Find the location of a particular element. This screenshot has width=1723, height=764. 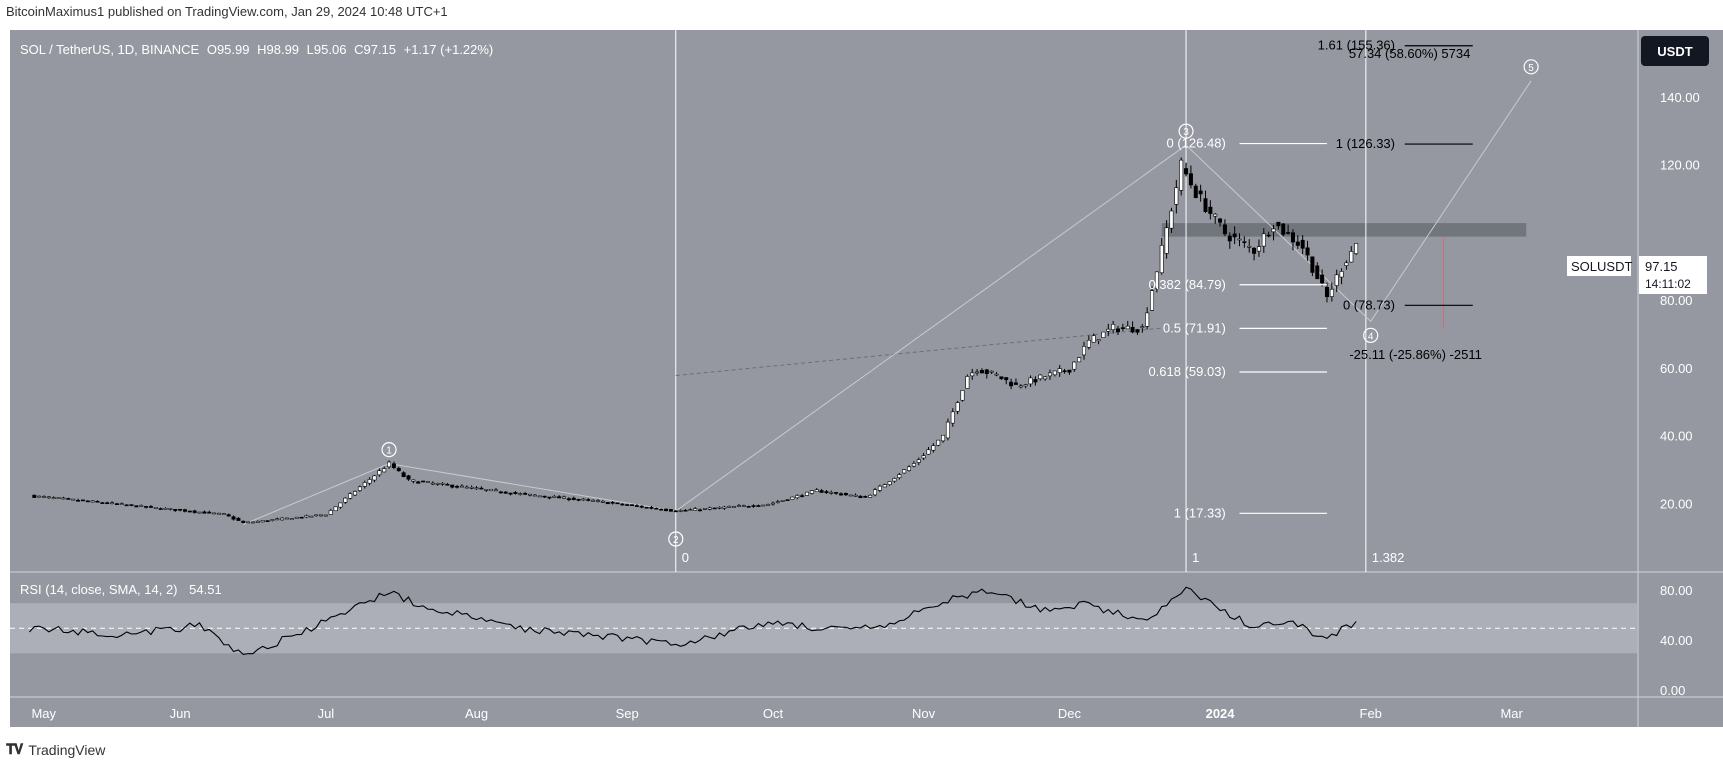

time-tick-label: Jun is located at coordinates (180, 713).